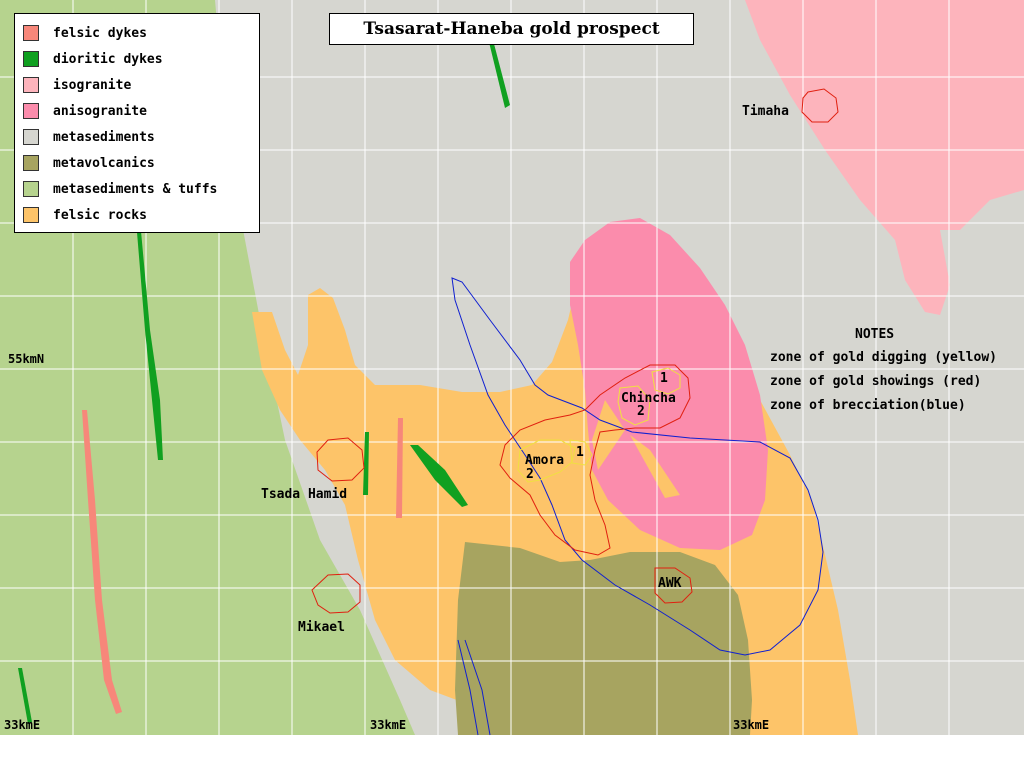 This screenshot has height=768, width=1024. What do you see at coordinates (608, 435) in the screenshot?
I see `felsic-inlier` at bounding box center [608, 435].